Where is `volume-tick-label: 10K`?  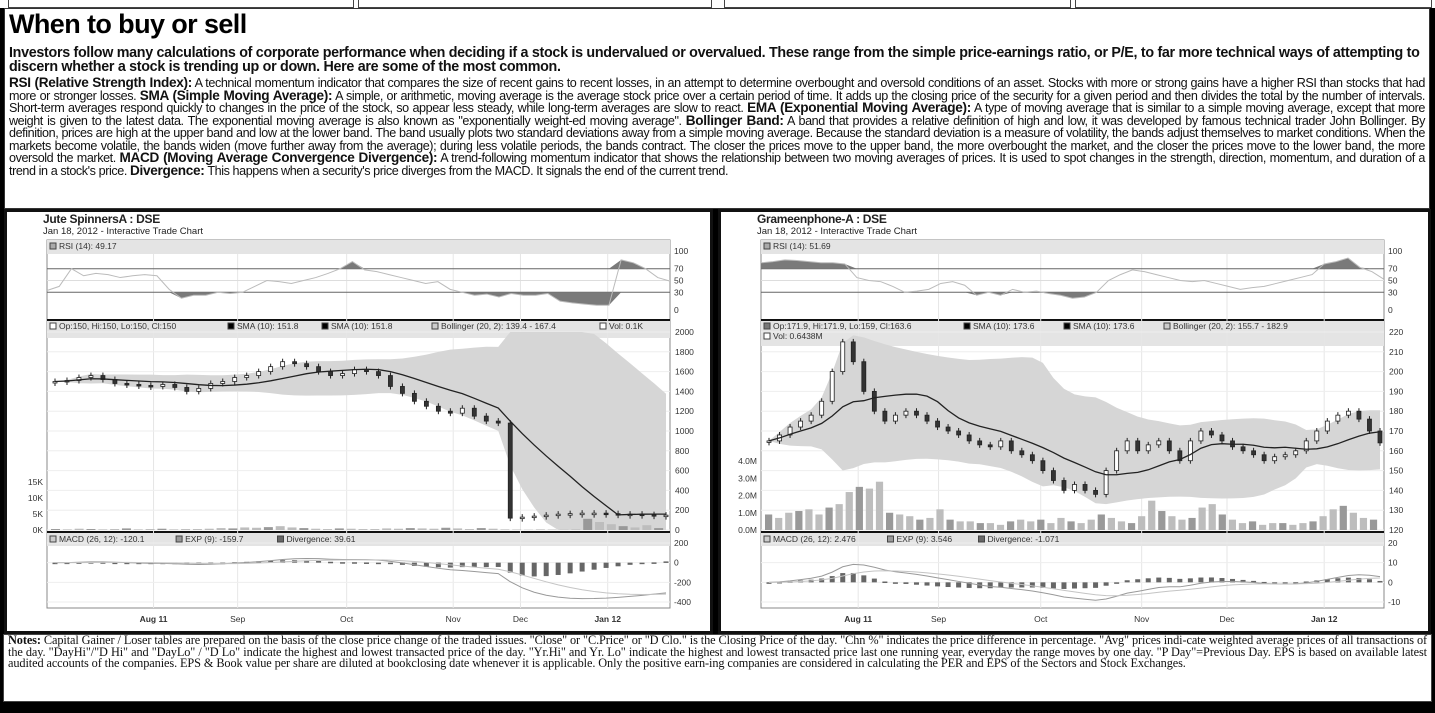 volume-tick-label: 10K is located at coordinates (35, 498).